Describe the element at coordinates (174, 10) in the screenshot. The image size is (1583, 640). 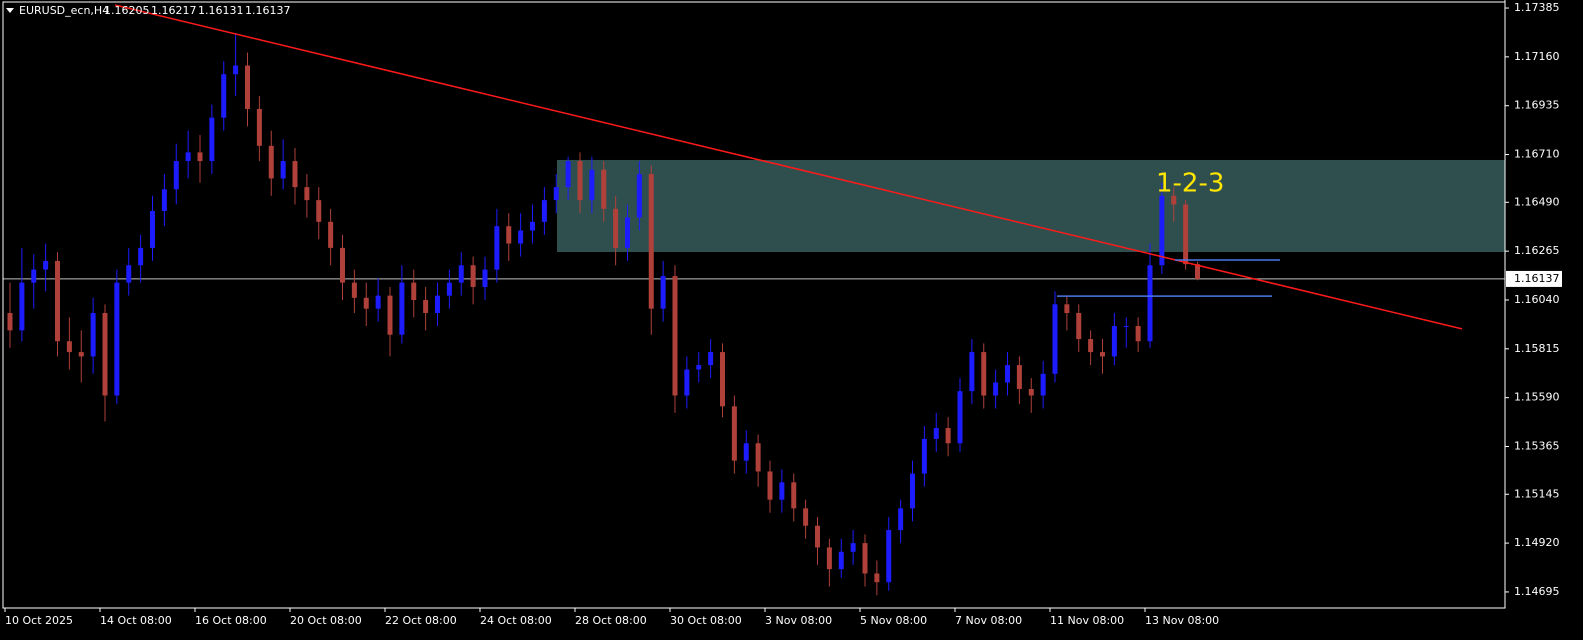
I see `high-price: 1.16217` at that location.